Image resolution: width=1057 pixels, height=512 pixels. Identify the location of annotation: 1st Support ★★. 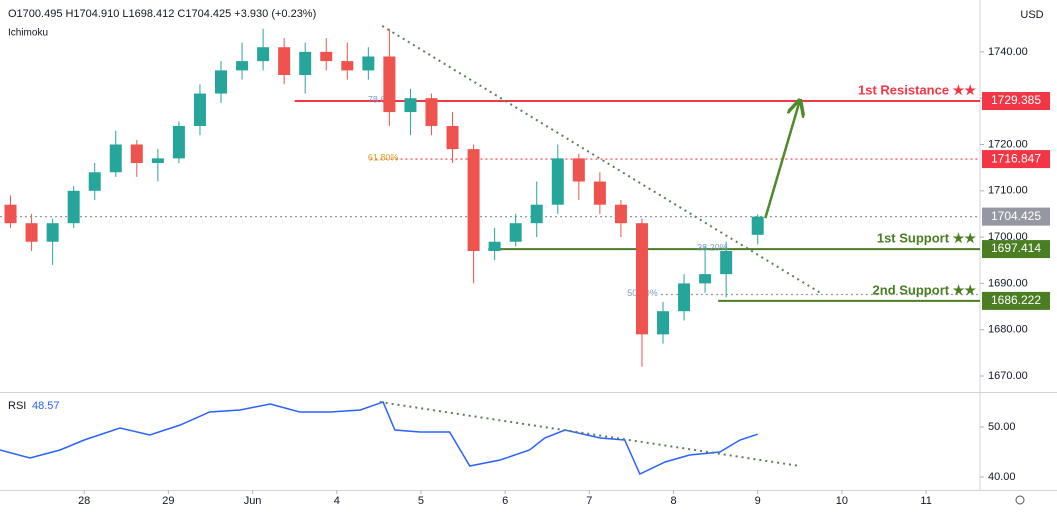
(926, 238).